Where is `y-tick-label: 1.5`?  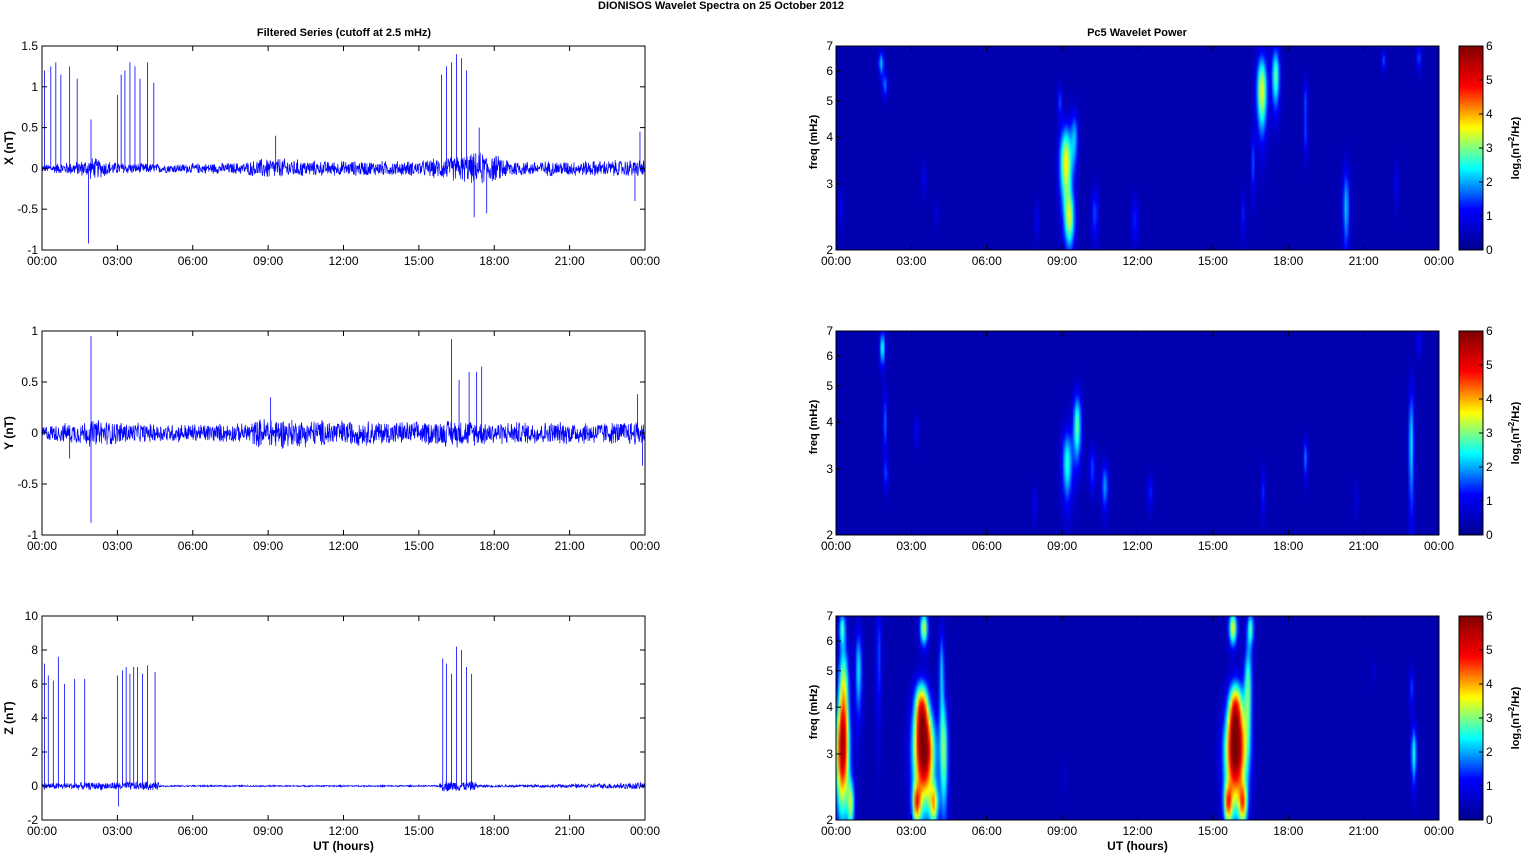
y-tick-label: 1.5 is located at coordinates (29, 46).